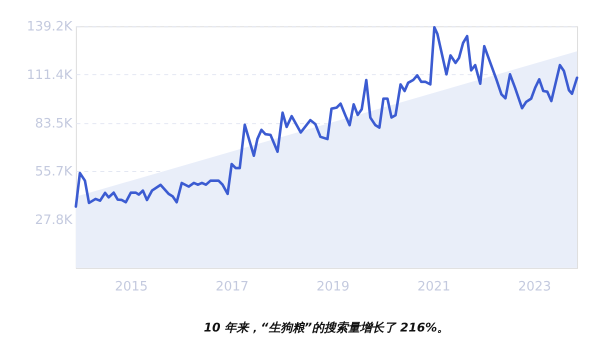 The image size is (600, 346). I want to click on x-tick-label: 2019, so click(333, 286).